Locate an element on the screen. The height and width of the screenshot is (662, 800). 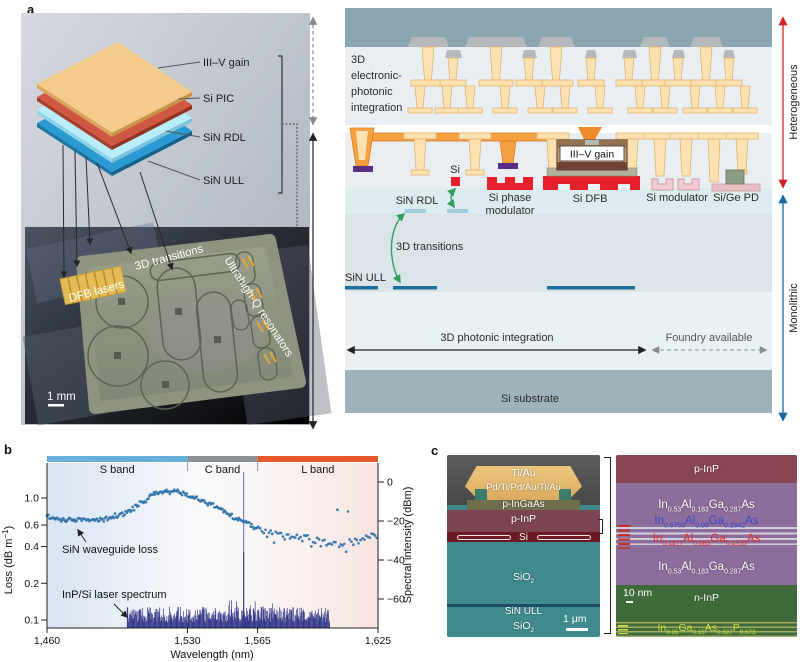
band-label: S band is located at coordinates (117, 470).